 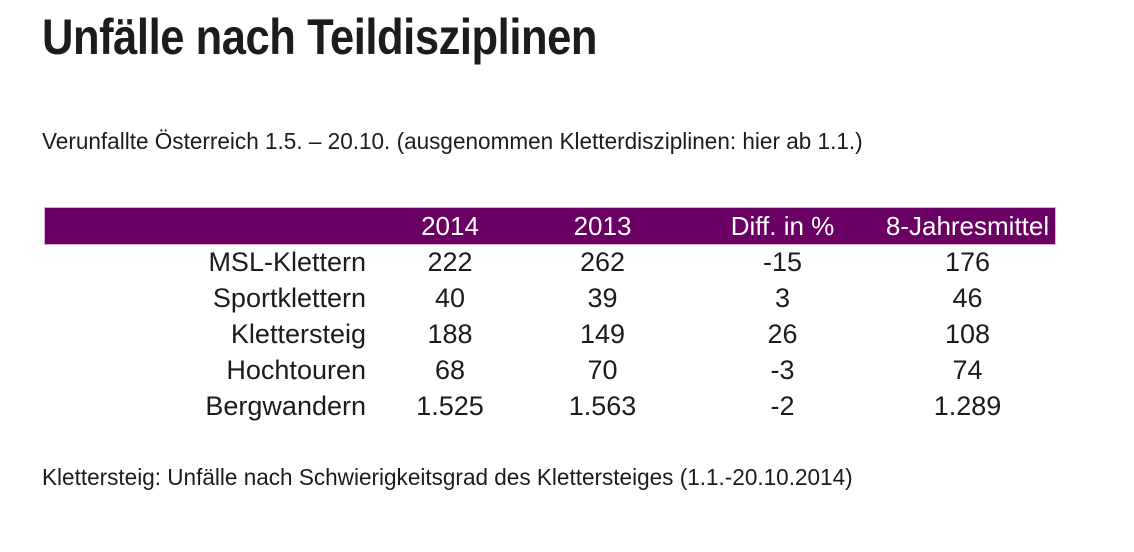 I want to click on row-value: 188, so click(x=450, y=334).